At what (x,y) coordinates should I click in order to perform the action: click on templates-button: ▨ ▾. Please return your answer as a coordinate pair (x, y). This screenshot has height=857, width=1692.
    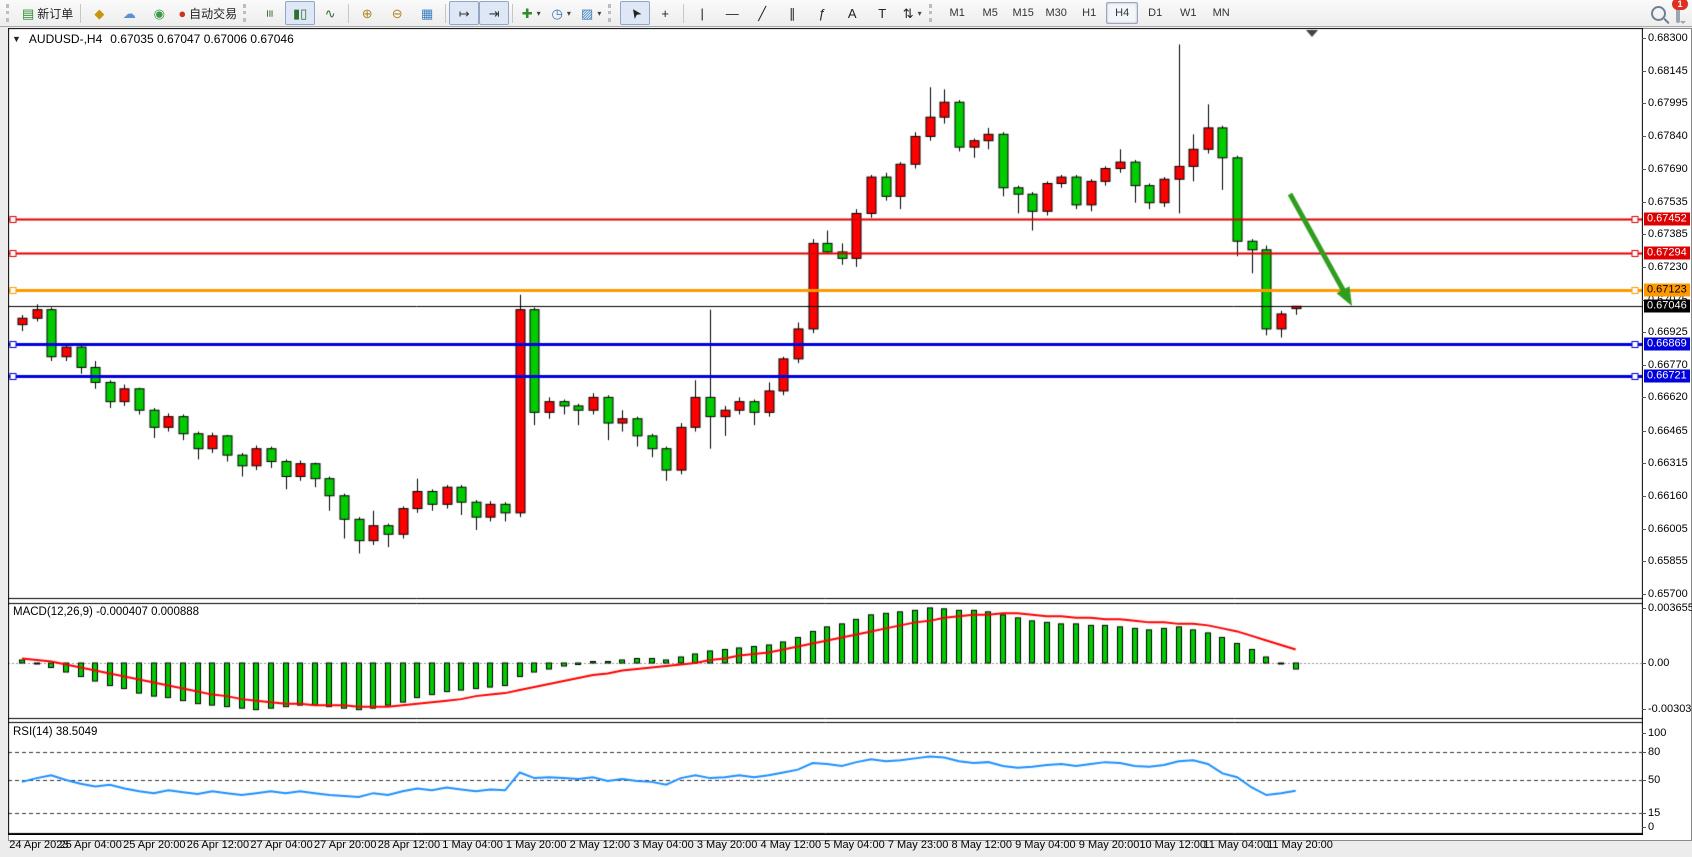
    Looking at the image, I should click on (591, 13).